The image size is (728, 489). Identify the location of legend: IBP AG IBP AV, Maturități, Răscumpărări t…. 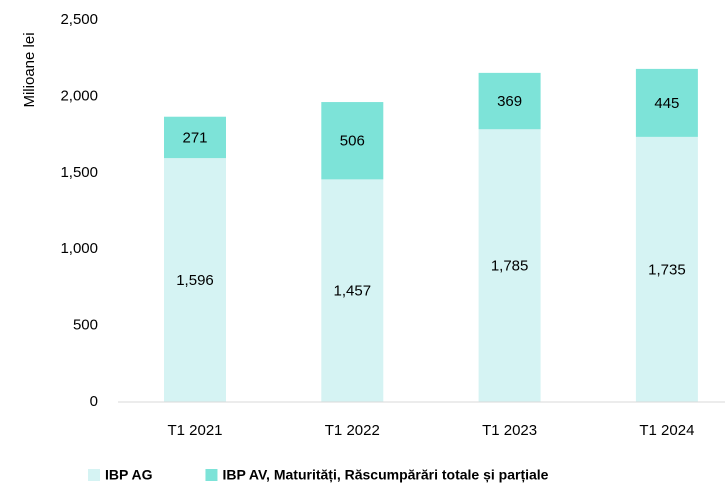
(318, 475).